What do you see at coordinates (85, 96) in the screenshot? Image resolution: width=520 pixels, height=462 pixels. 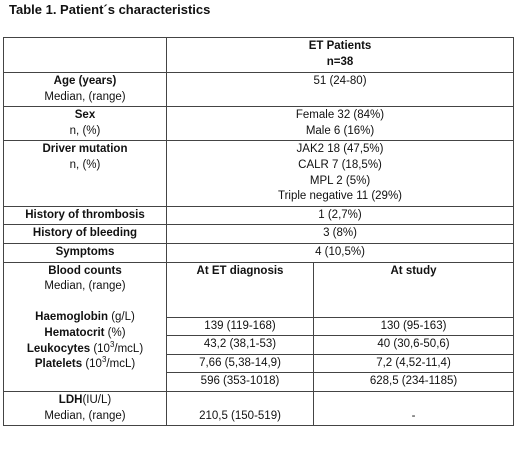 I see `age-sublabel: Median, (range)` at bounding box center [85, 96].